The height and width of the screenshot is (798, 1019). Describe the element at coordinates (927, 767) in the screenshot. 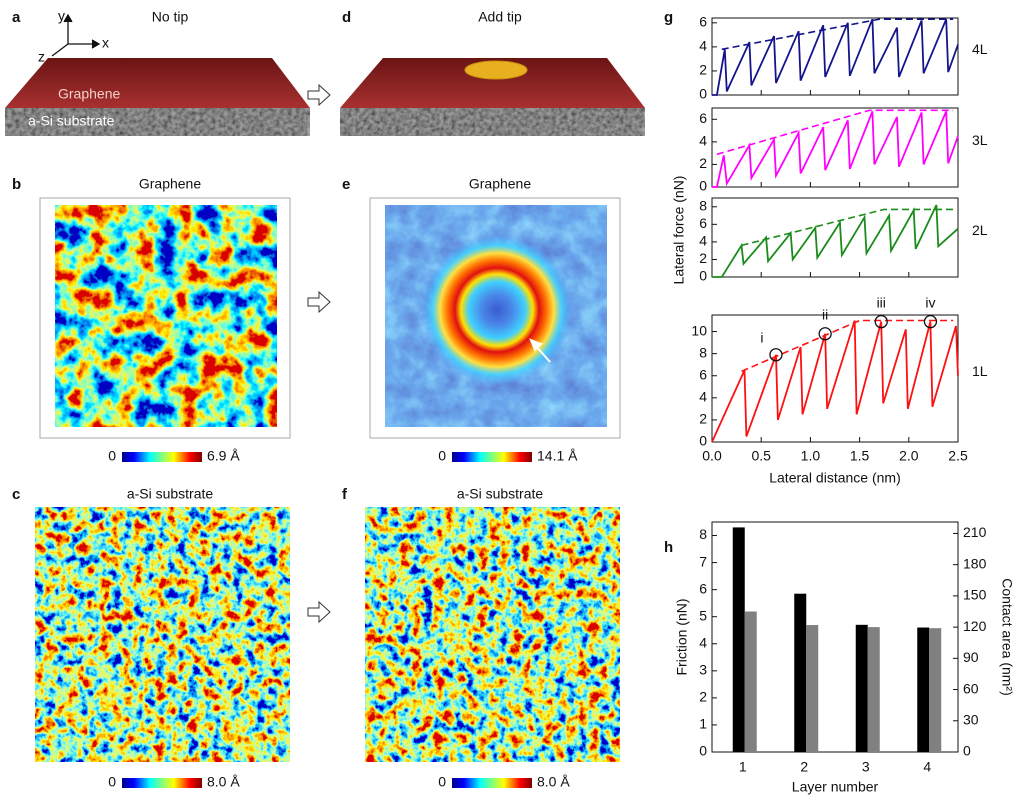

I see `x-tick-label: 4` at that location.